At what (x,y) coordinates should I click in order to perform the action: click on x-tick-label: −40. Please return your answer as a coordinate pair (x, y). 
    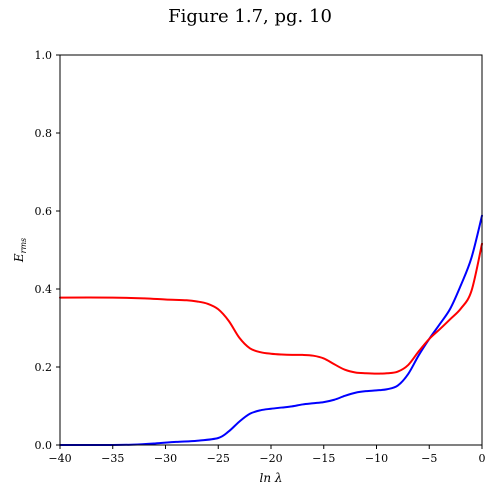
    Looking at the image, I should click on (59, 458).